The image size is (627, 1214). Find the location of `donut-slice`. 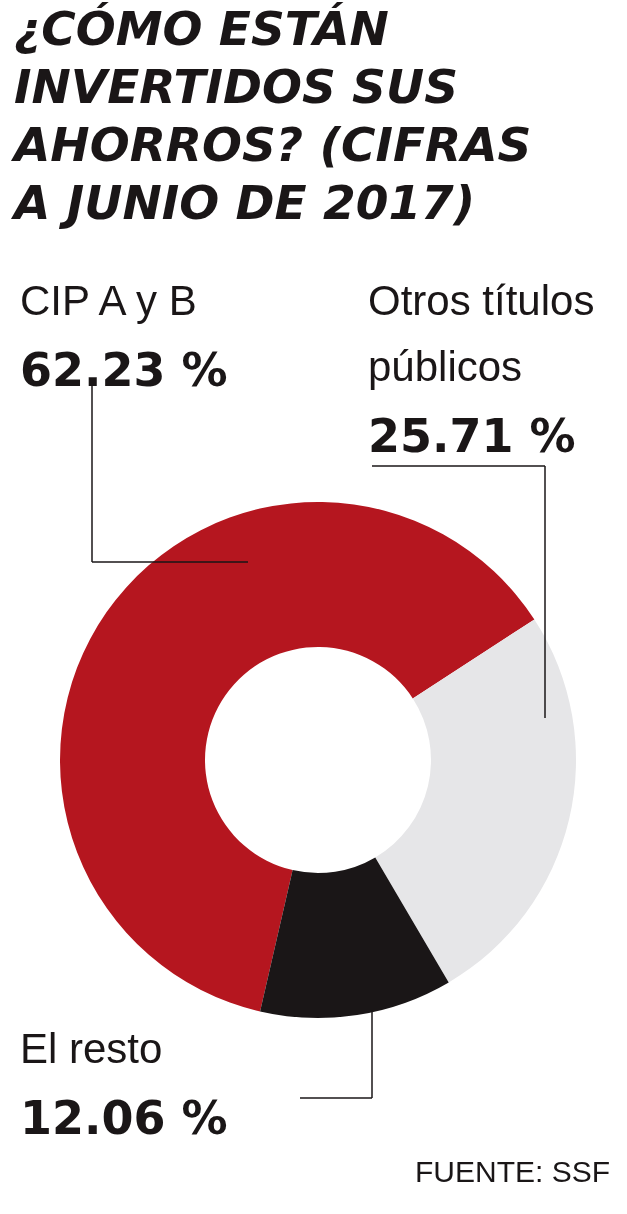

donut-slice is located at coordinates (475, 801).